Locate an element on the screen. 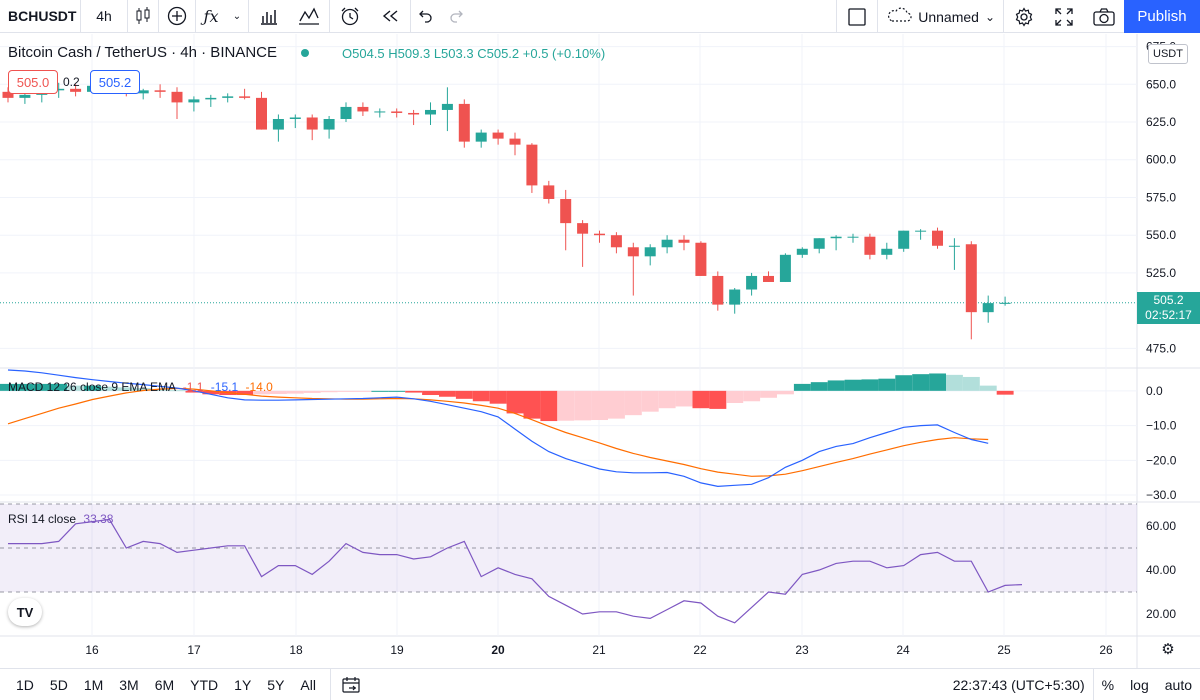 Image resolution: width=1200 pixels, height=700 pixels. macd-signal-value: -14.0 is located at coordinates (259, 387).